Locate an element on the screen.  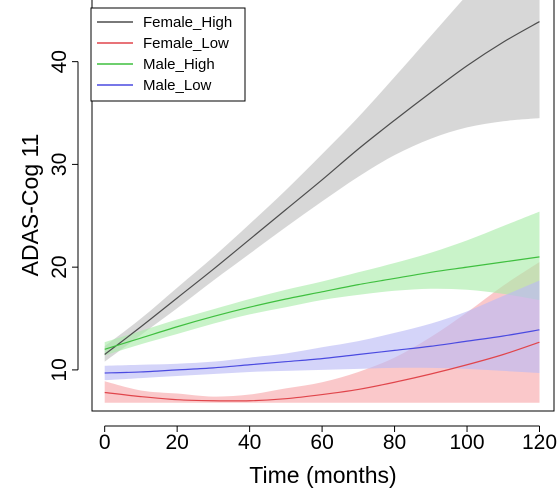
legend-label-female-low: Female_Low is located at coordinates (186, 43).